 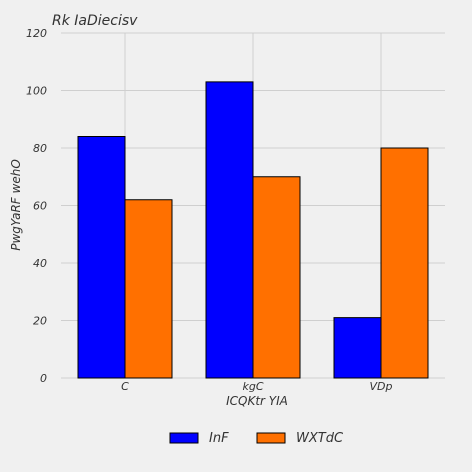 I want to click on y-tick-label: 0, so click(x=43, y=378).